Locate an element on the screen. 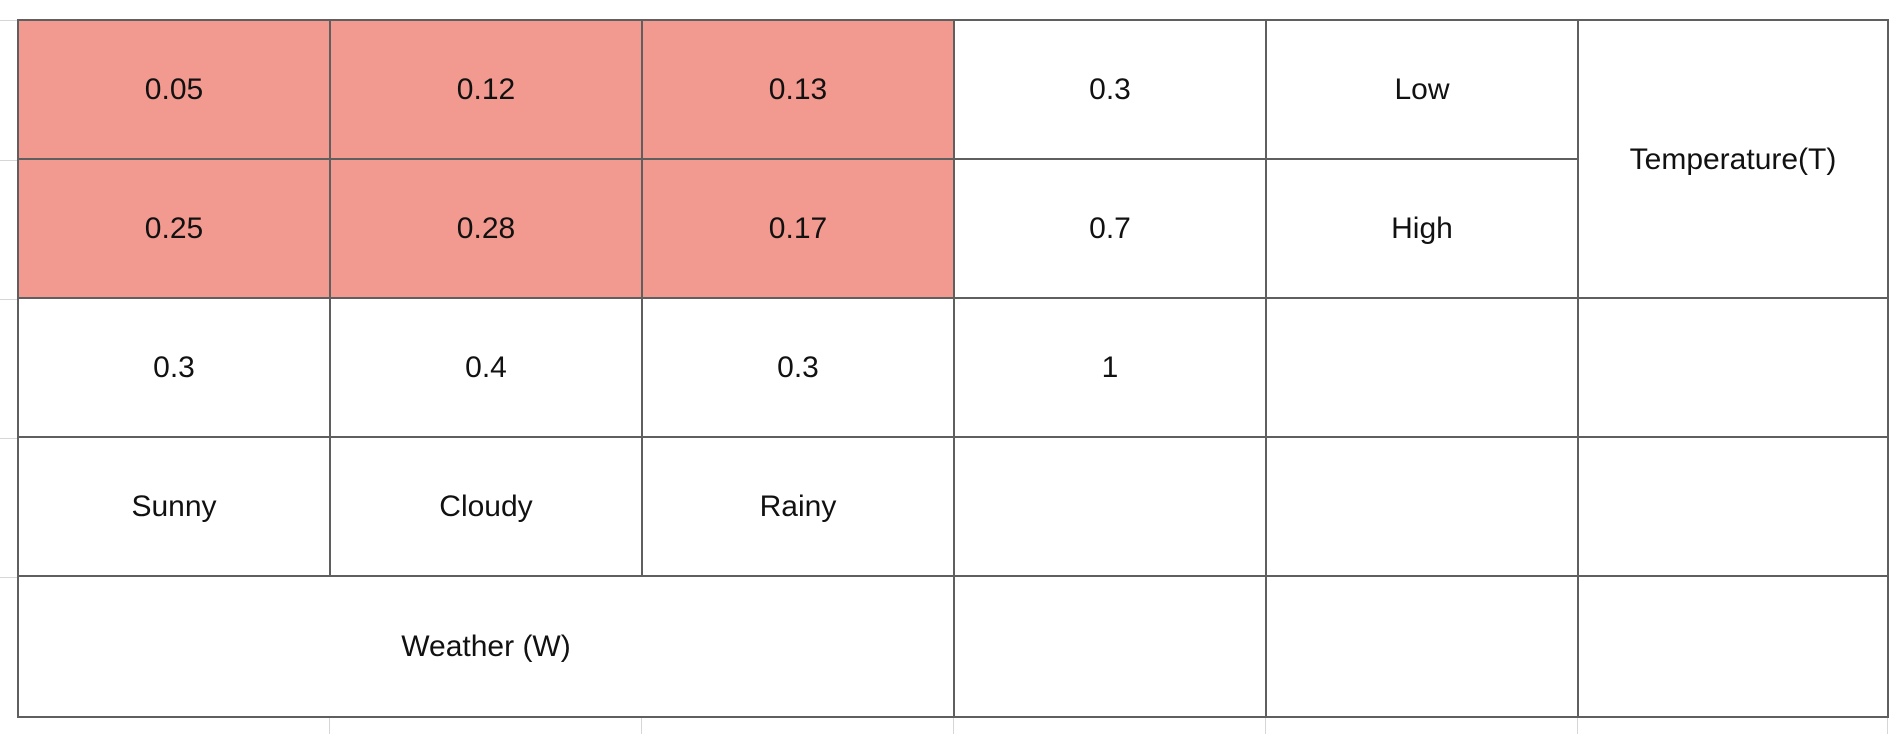 Image resolution: width=1894 pixels, height=734 pixels. weather-header-cell: Weather (W) is located at coordinates (486, 646).